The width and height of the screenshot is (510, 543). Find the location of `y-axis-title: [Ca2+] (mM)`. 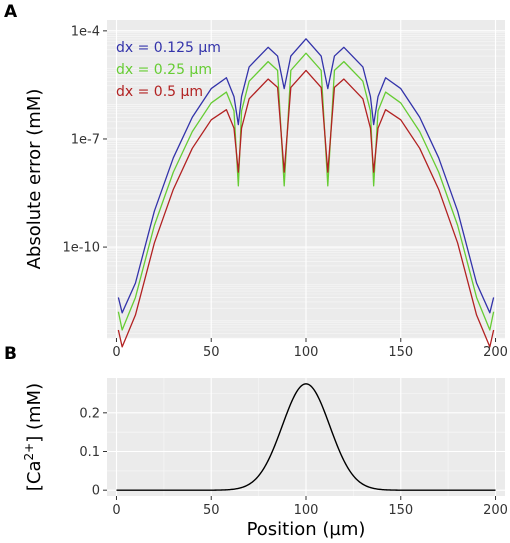

y-axis-title: [Ca2+] (mM) is located at coordinates (33, 437).